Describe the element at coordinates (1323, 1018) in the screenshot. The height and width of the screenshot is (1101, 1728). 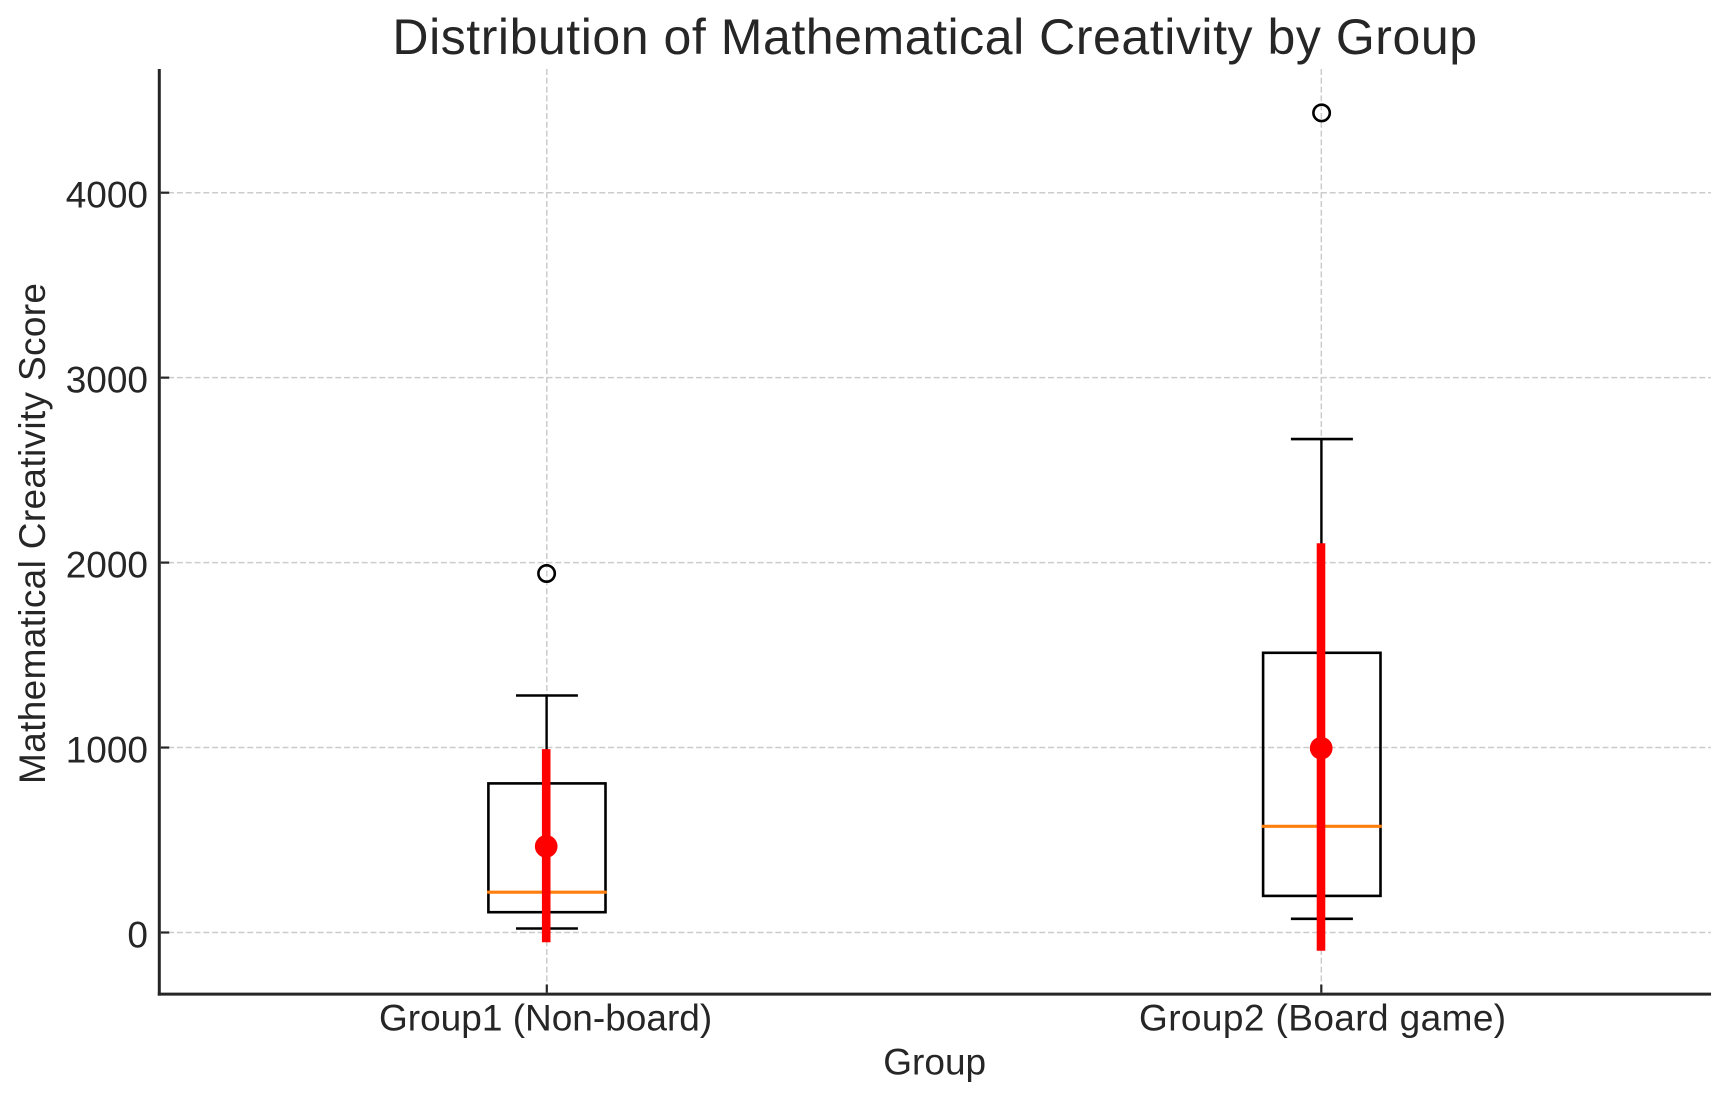
I see `svg-text: Group2 (Board game)` at that location.